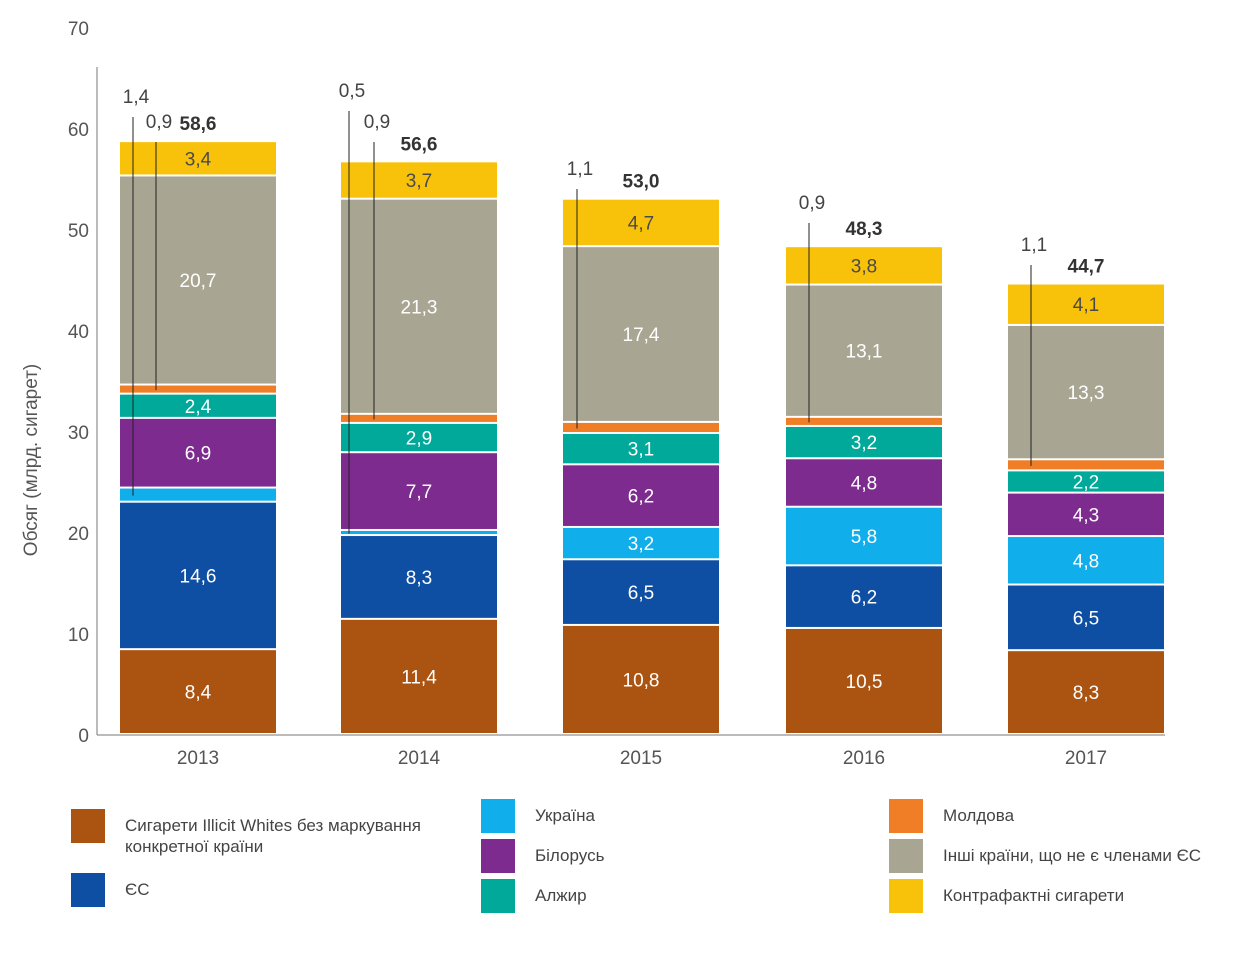 The image size is (1235, 957). Describe the element at coordinates (419, 144) in the screenshot. I see `total-label-2014: 56,6` at that location.